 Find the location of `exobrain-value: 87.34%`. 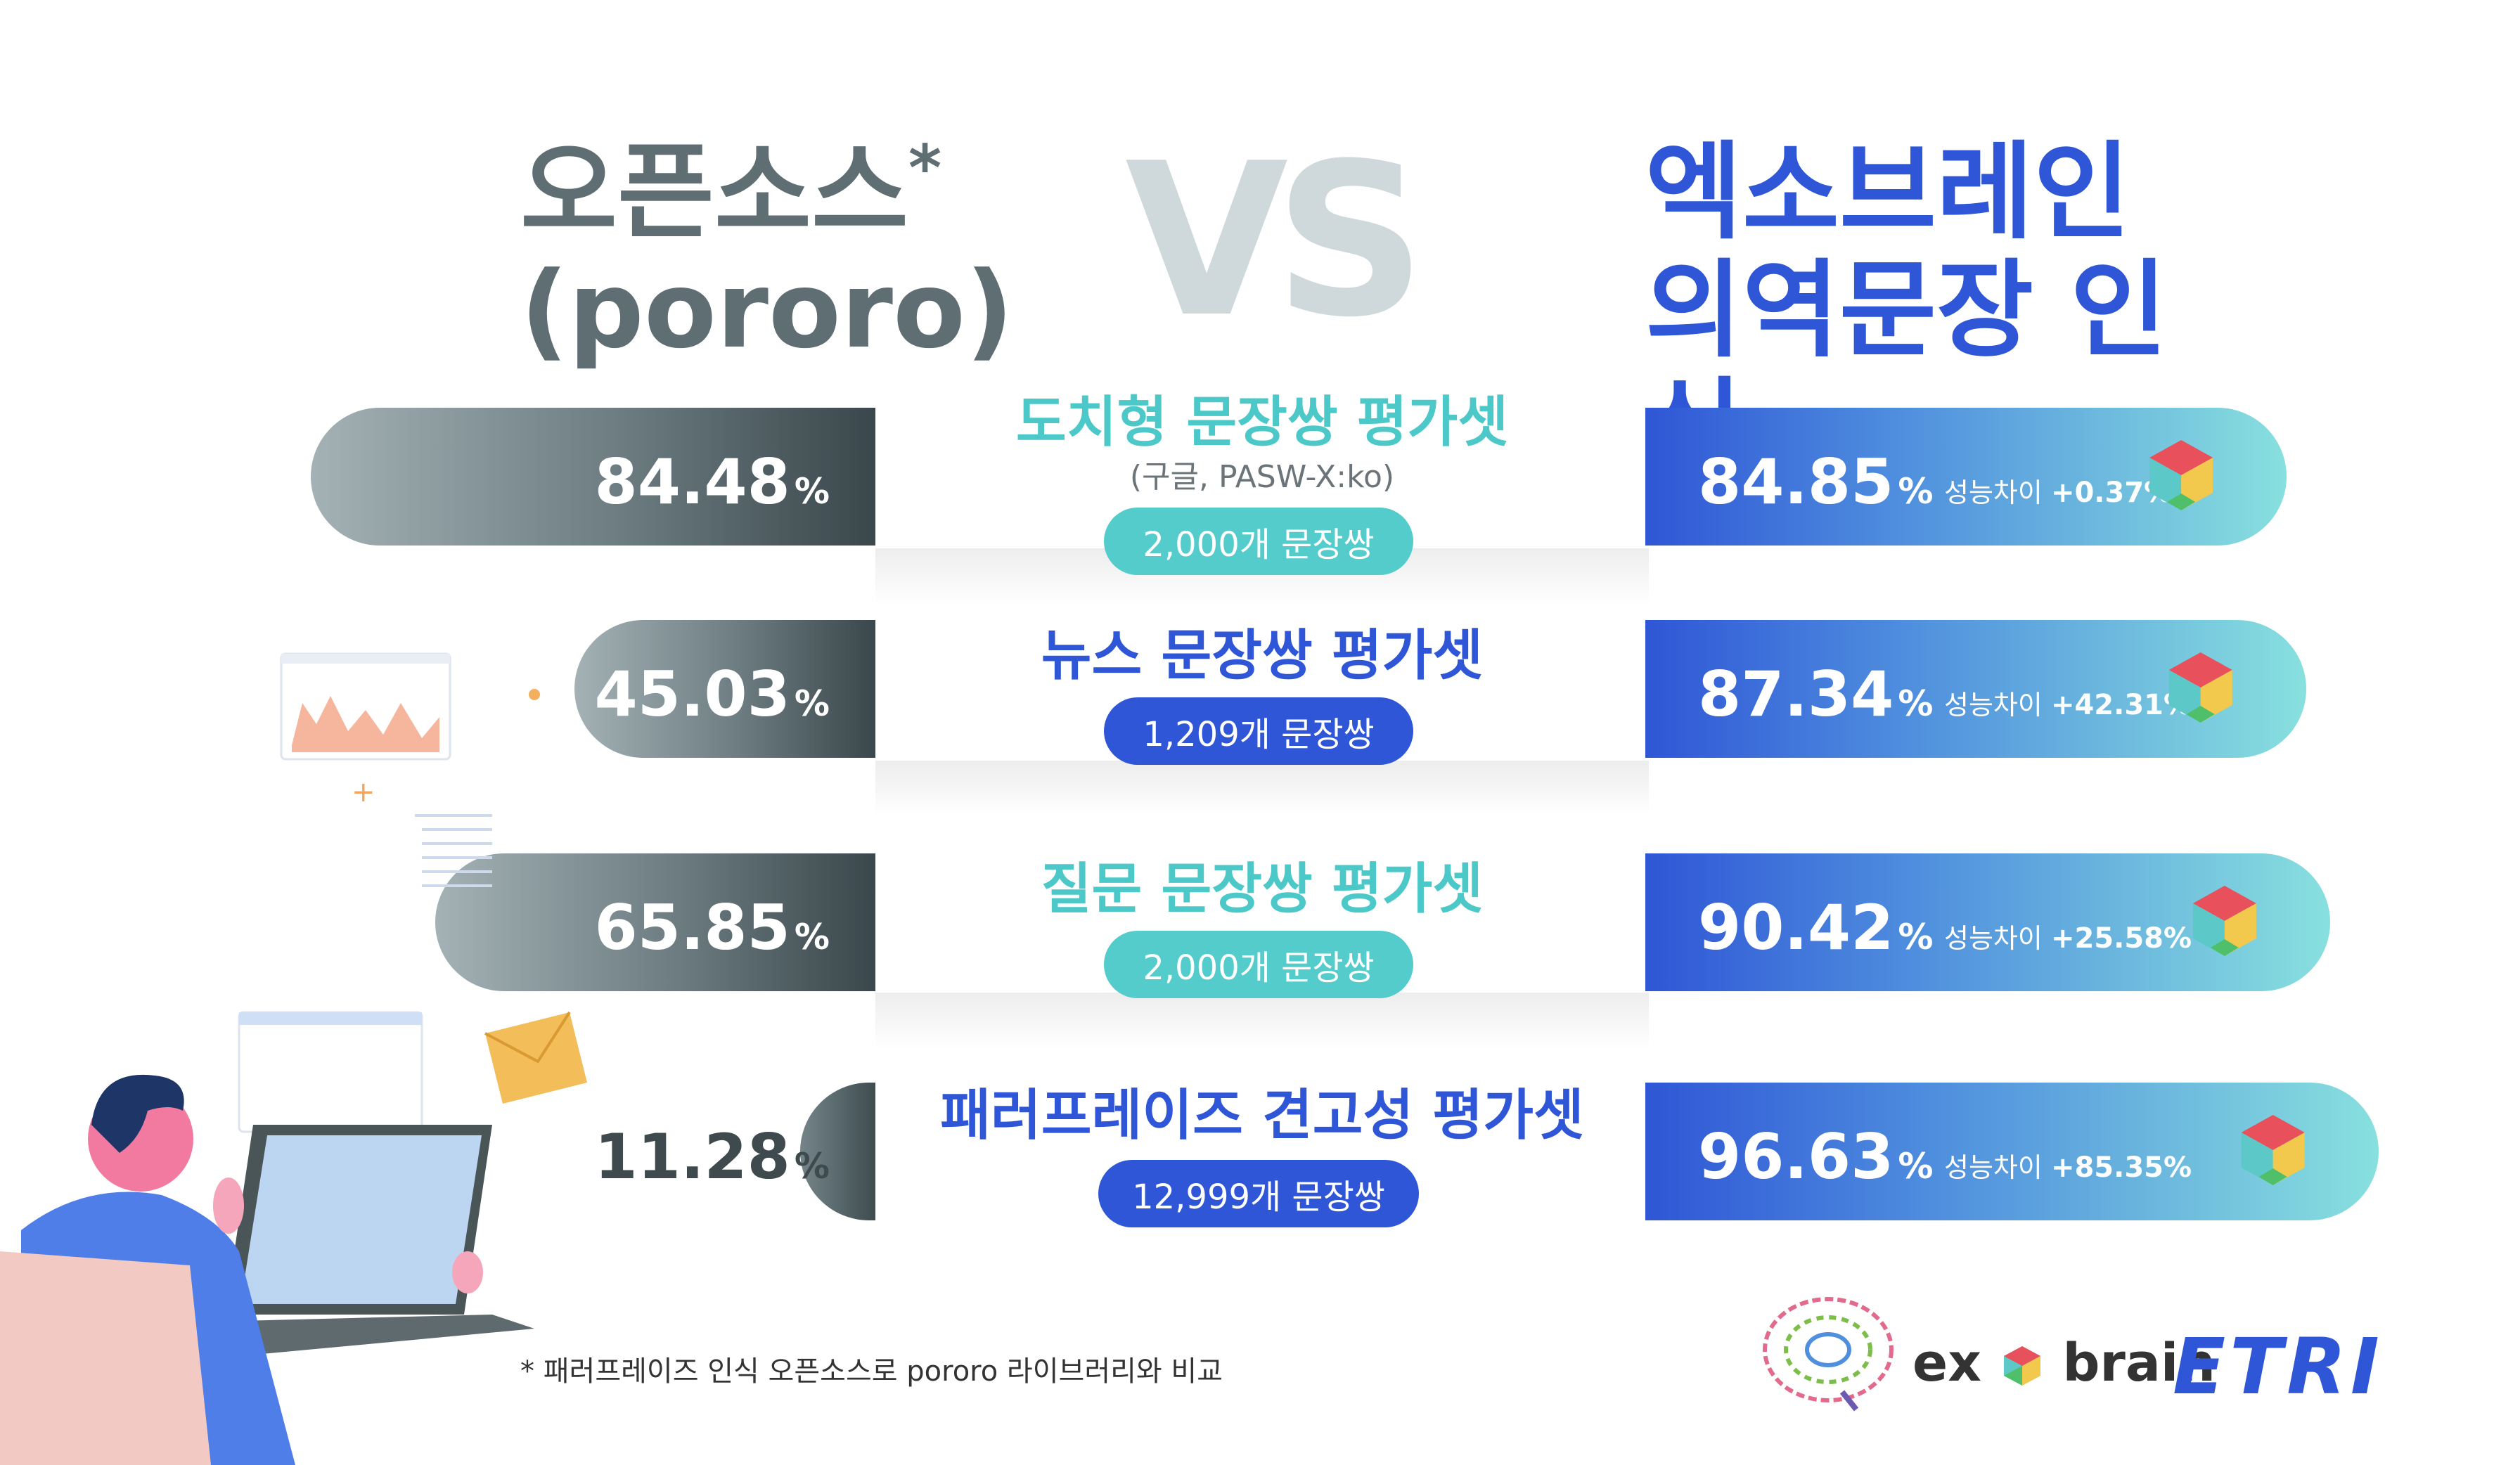

exobrain-value: 87.34% is located at coordinates (1816, 694).